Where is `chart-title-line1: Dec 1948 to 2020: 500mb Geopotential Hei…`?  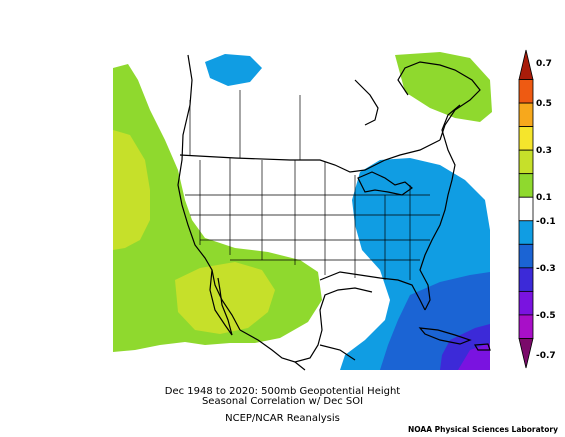
chart-title-line1: Dec 1948 to 2020: 500mb Geopotential Hei… is located at coordinates (282, 391).